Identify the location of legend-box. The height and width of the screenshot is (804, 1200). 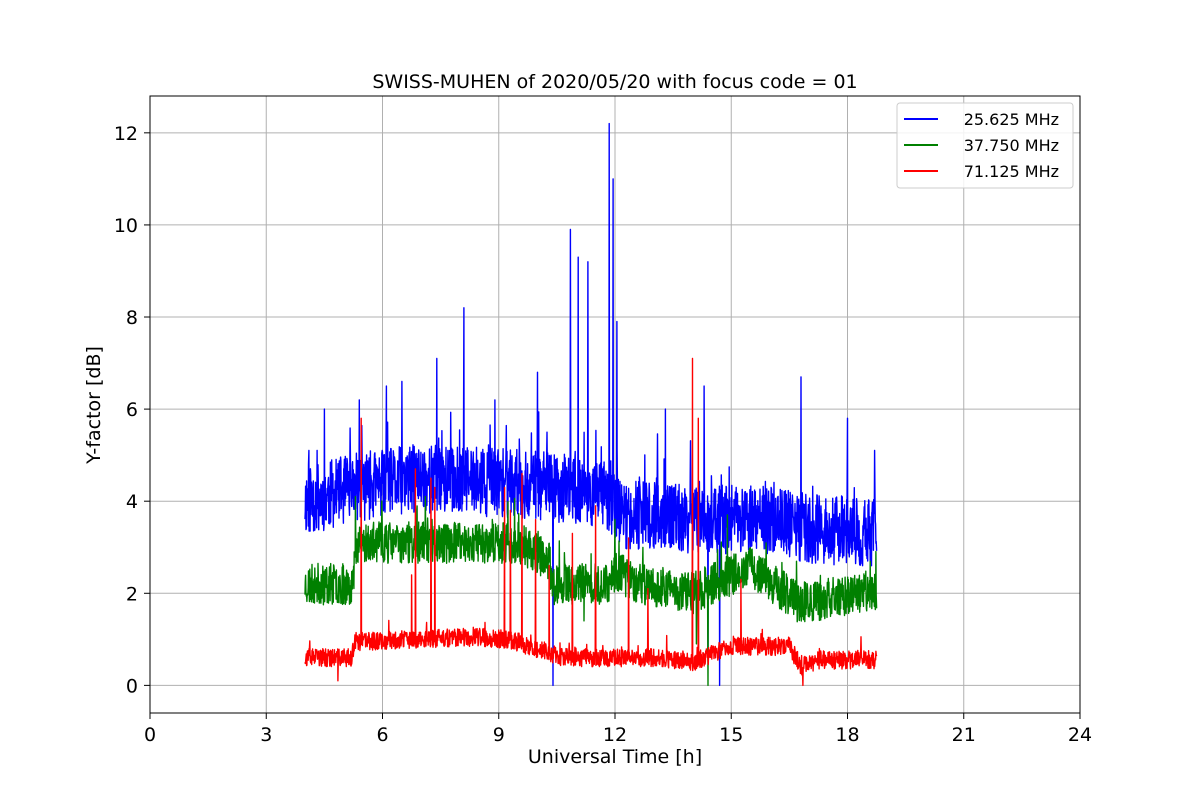
(985, 145).